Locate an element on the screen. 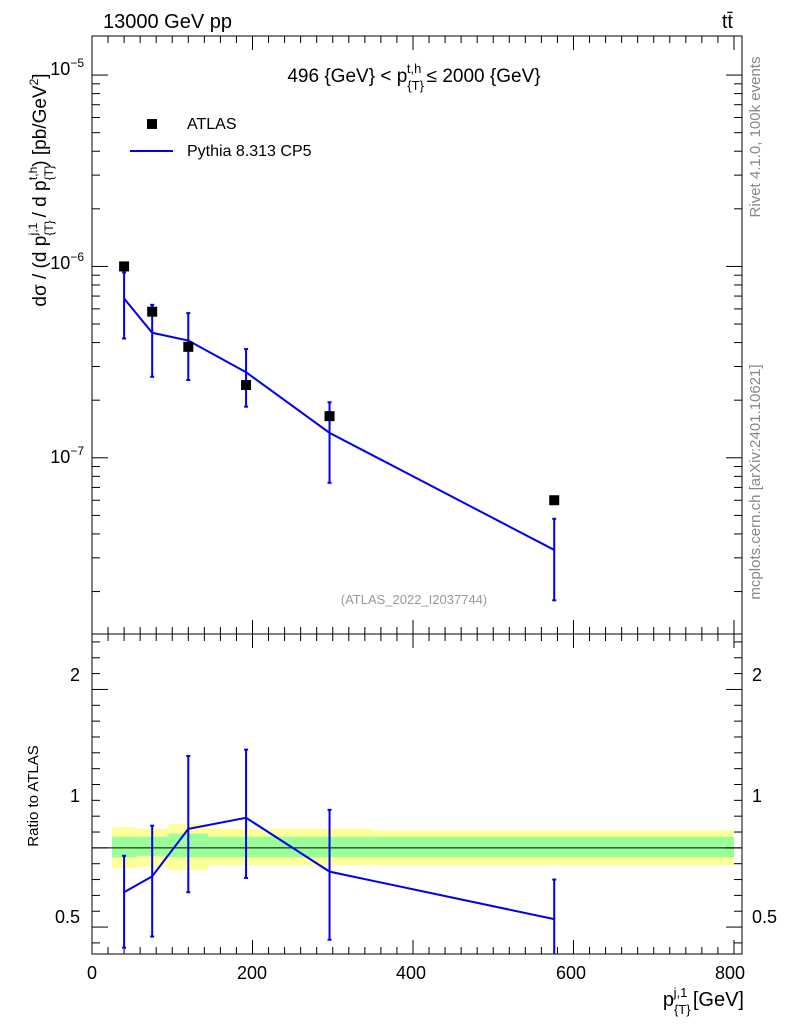 The width and height of the screenshot is (786, 1024). ratio-y-axis-title: Ratio to ATLAS is located at coordinates (33, 795).